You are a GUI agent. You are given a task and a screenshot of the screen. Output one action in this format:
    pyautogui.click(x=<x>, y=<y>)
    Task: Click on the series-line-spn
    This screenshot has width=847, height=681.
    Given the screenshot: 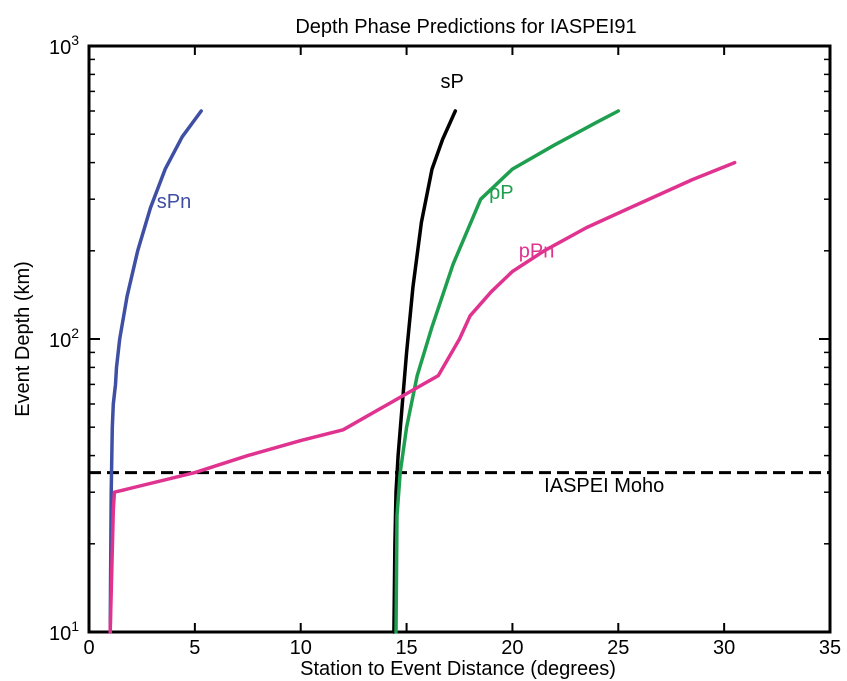 What is the action you would take?
    pyautogui.click(x=155, y=371)
    